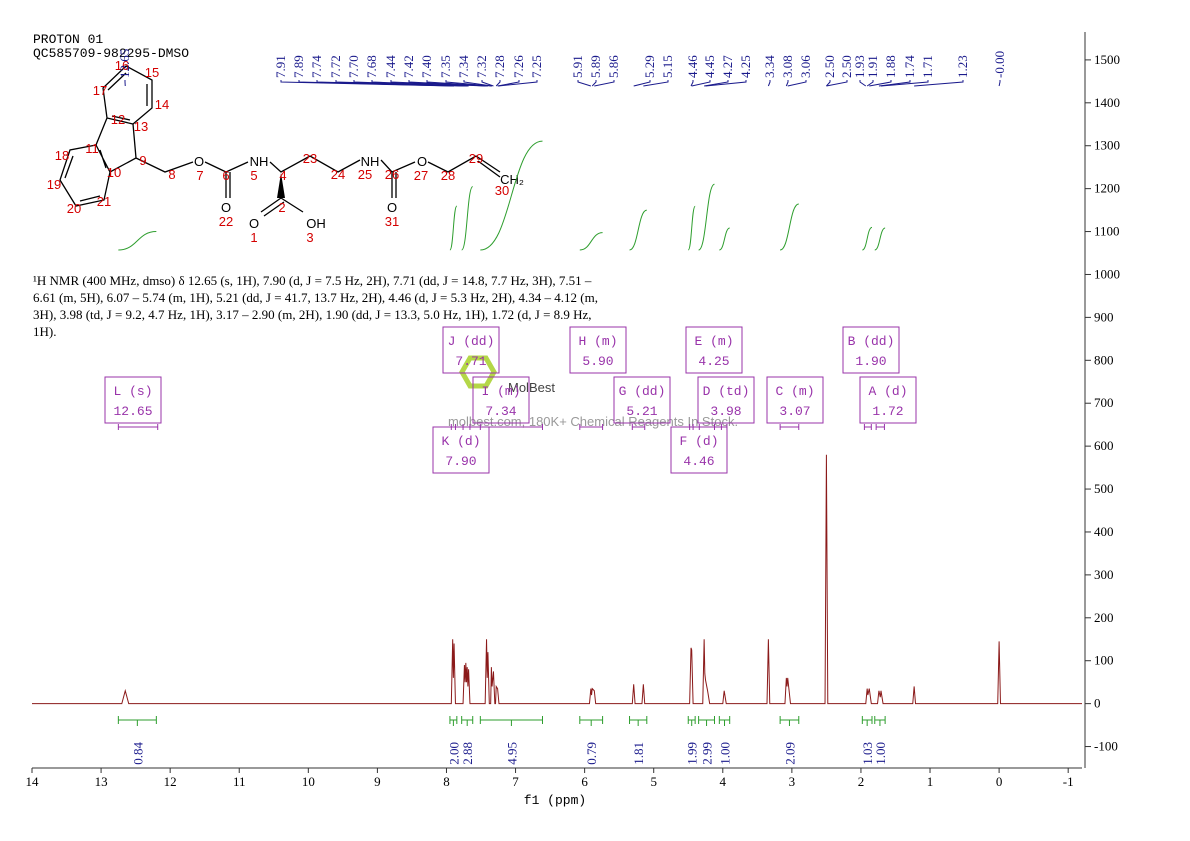 The height and width of the screenshot is (841, 1190). What do you see at coordinates (1104, 574) in the screenshot?
I see `y-tick-label: 300` at bounding box center [1104, 574].